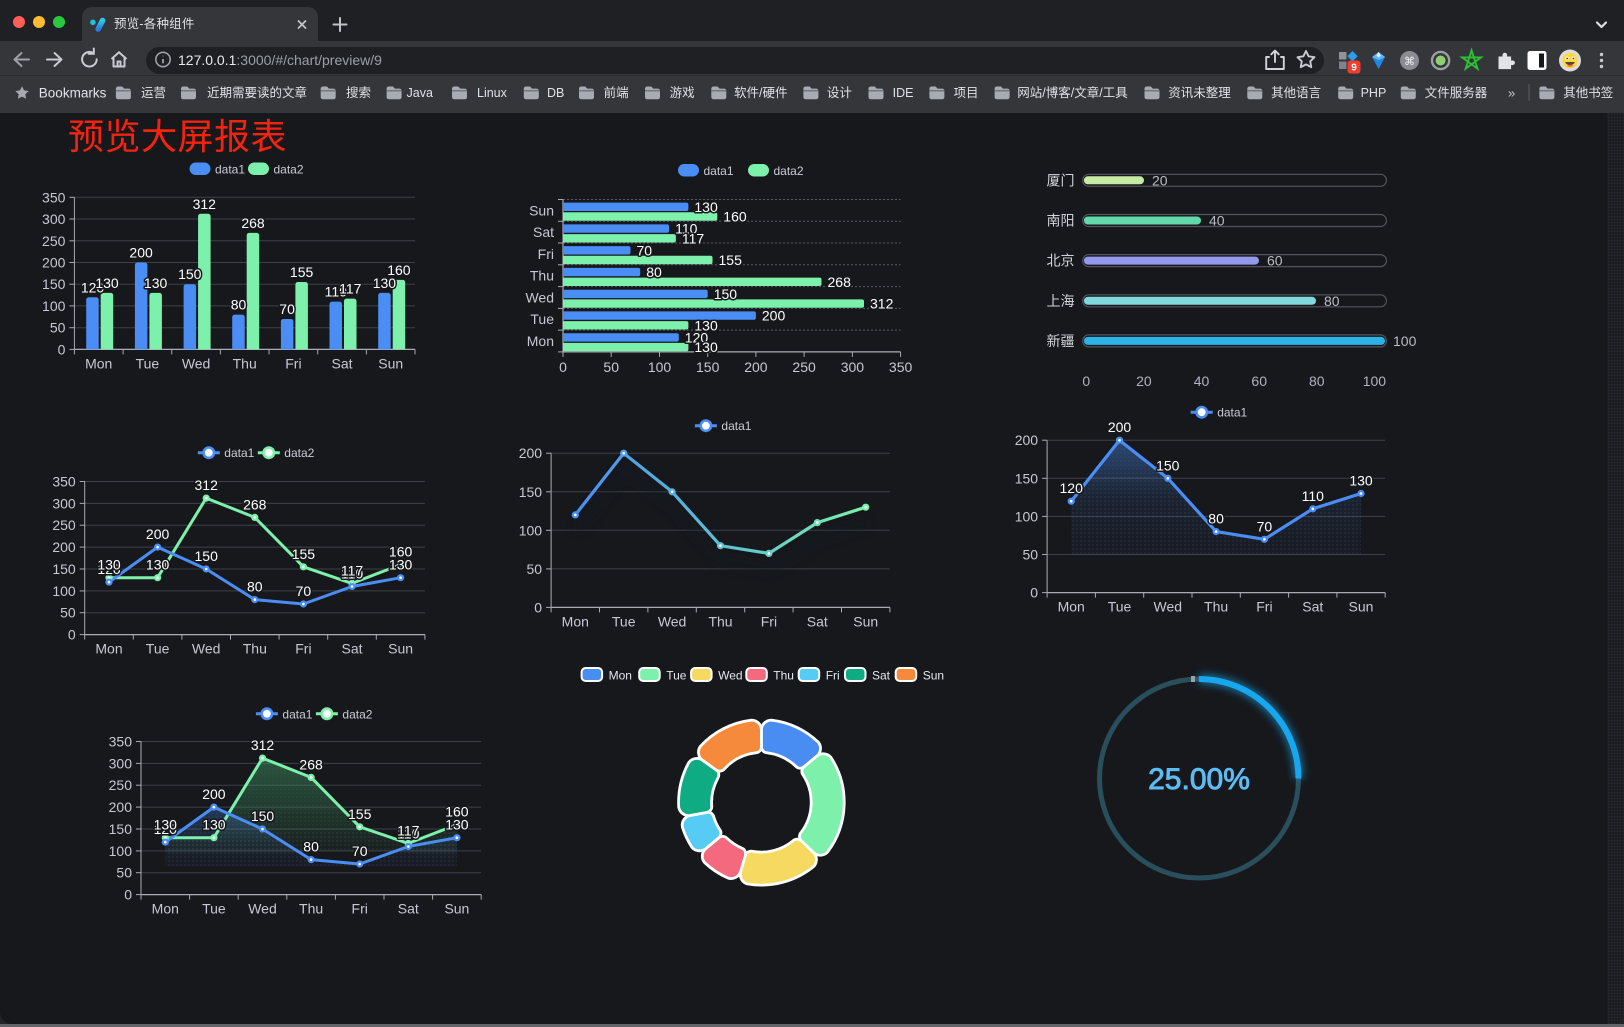 The width and height of the screenshot is (1624, 1027). I want to click on svg-text: 近期需要读的文章, so click(257, 92).